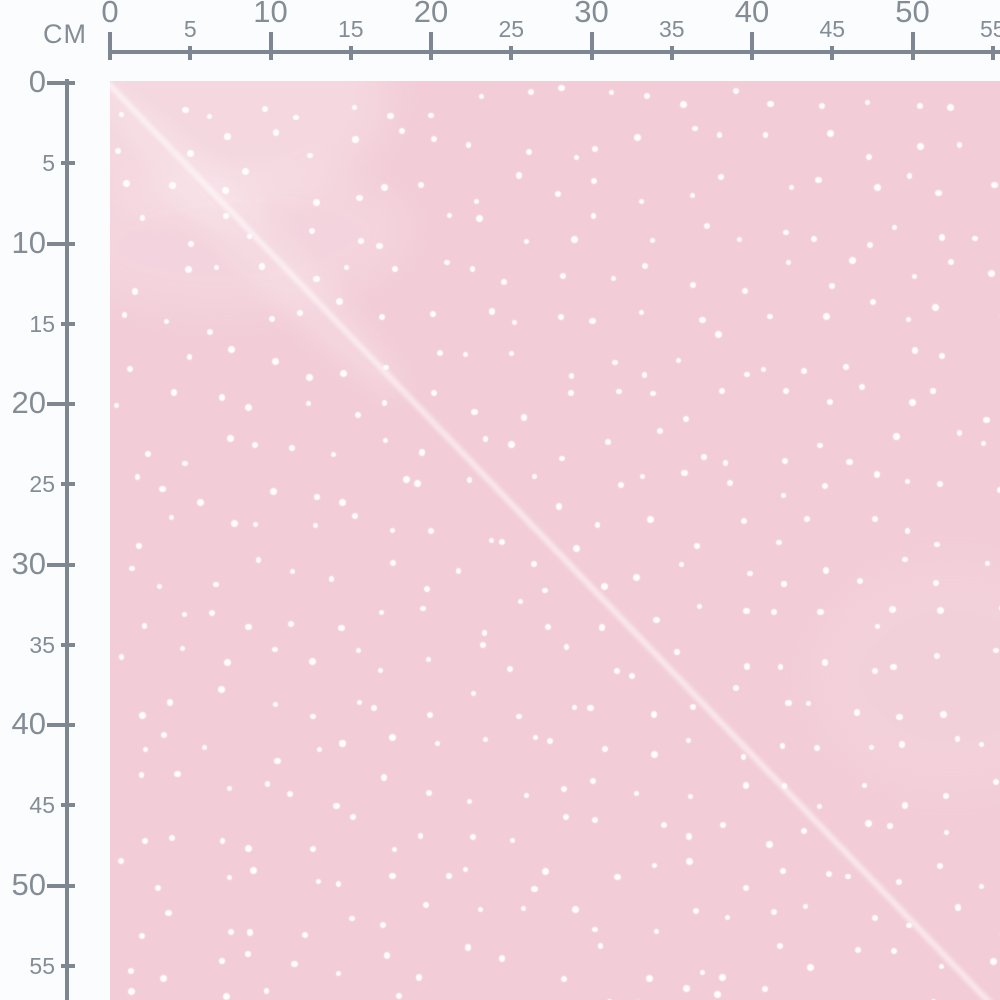 The image size is (1000, 1000). I want to click on h-ruler-label-10: 10, so click(270, 14).